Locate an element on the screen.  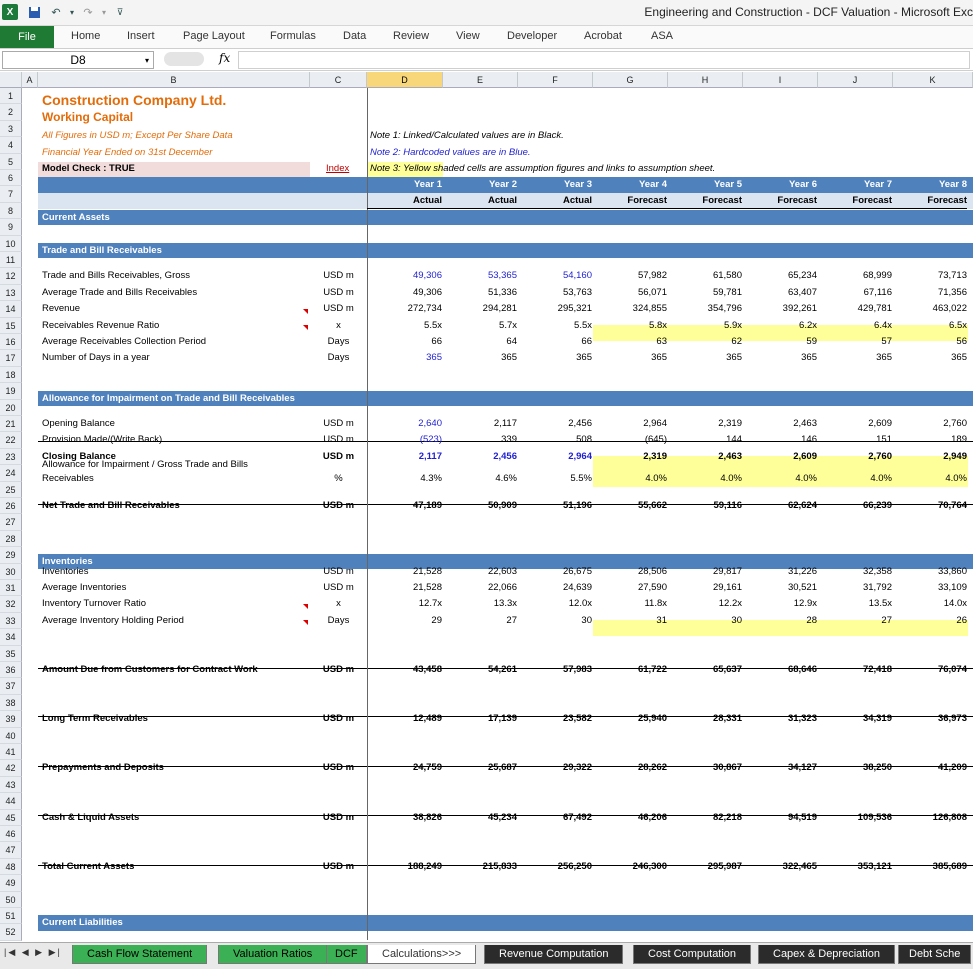
tab-view: View is located at coordinates (468, 36).